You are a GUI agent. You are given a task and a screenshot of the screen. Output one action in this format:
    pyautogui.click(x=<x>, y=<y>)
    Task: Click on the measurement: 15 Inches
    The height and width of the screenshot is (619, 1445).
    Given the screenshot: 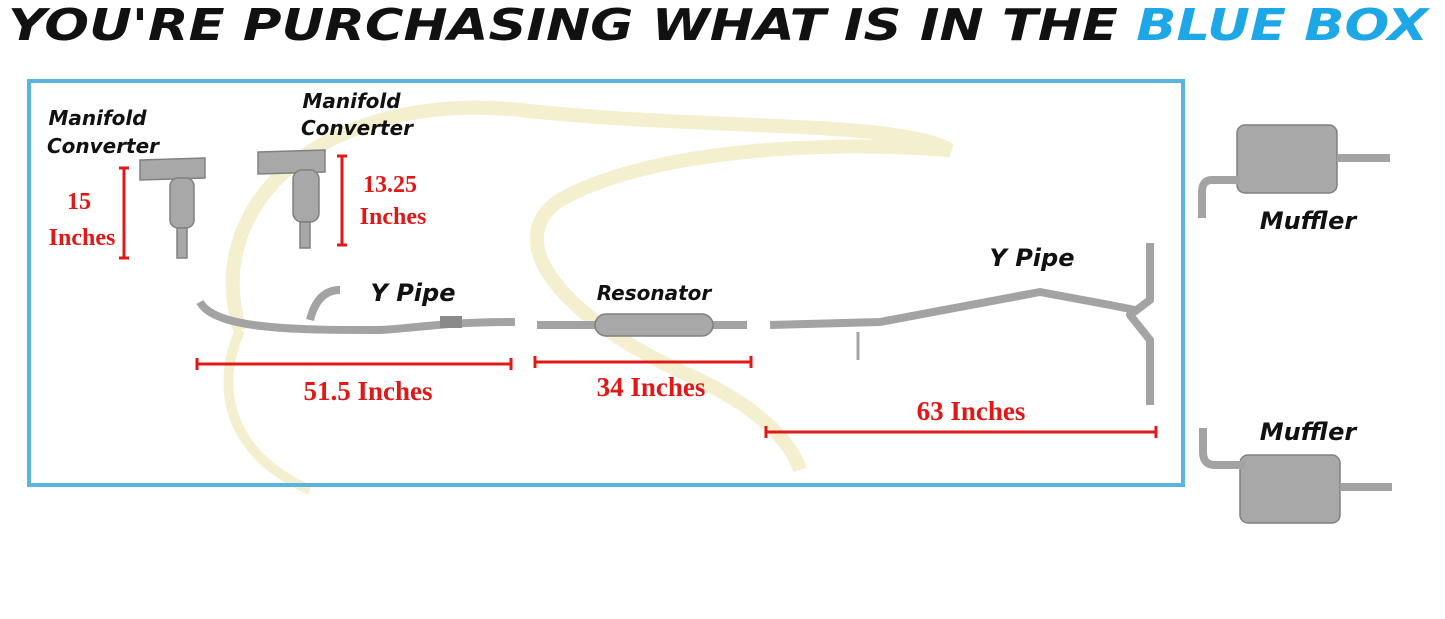 What is the action you would take?
    pyautogui.click(x=82, y=220)
    